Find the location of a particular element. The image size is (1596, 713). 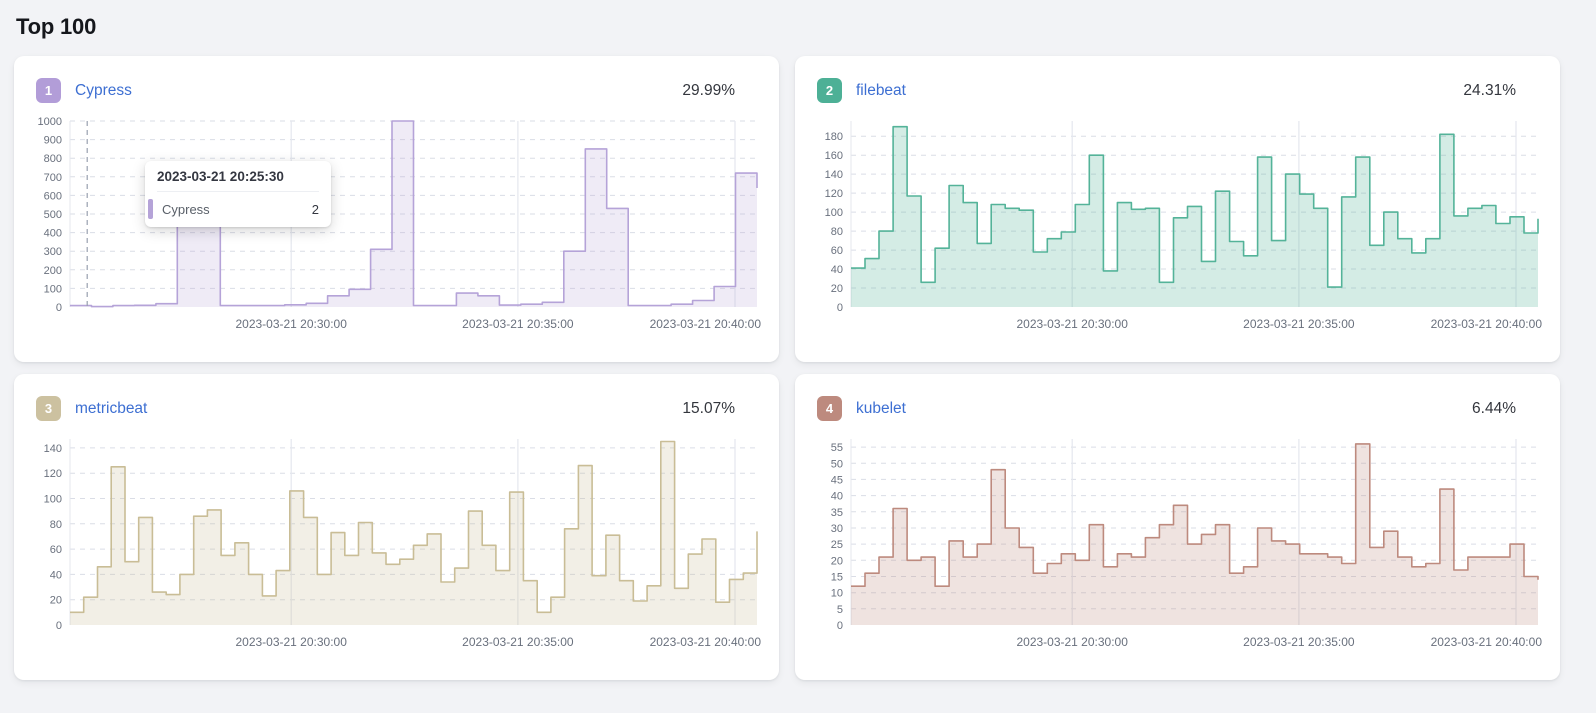

svg-text: 30 is located at coordinates (837, 529).